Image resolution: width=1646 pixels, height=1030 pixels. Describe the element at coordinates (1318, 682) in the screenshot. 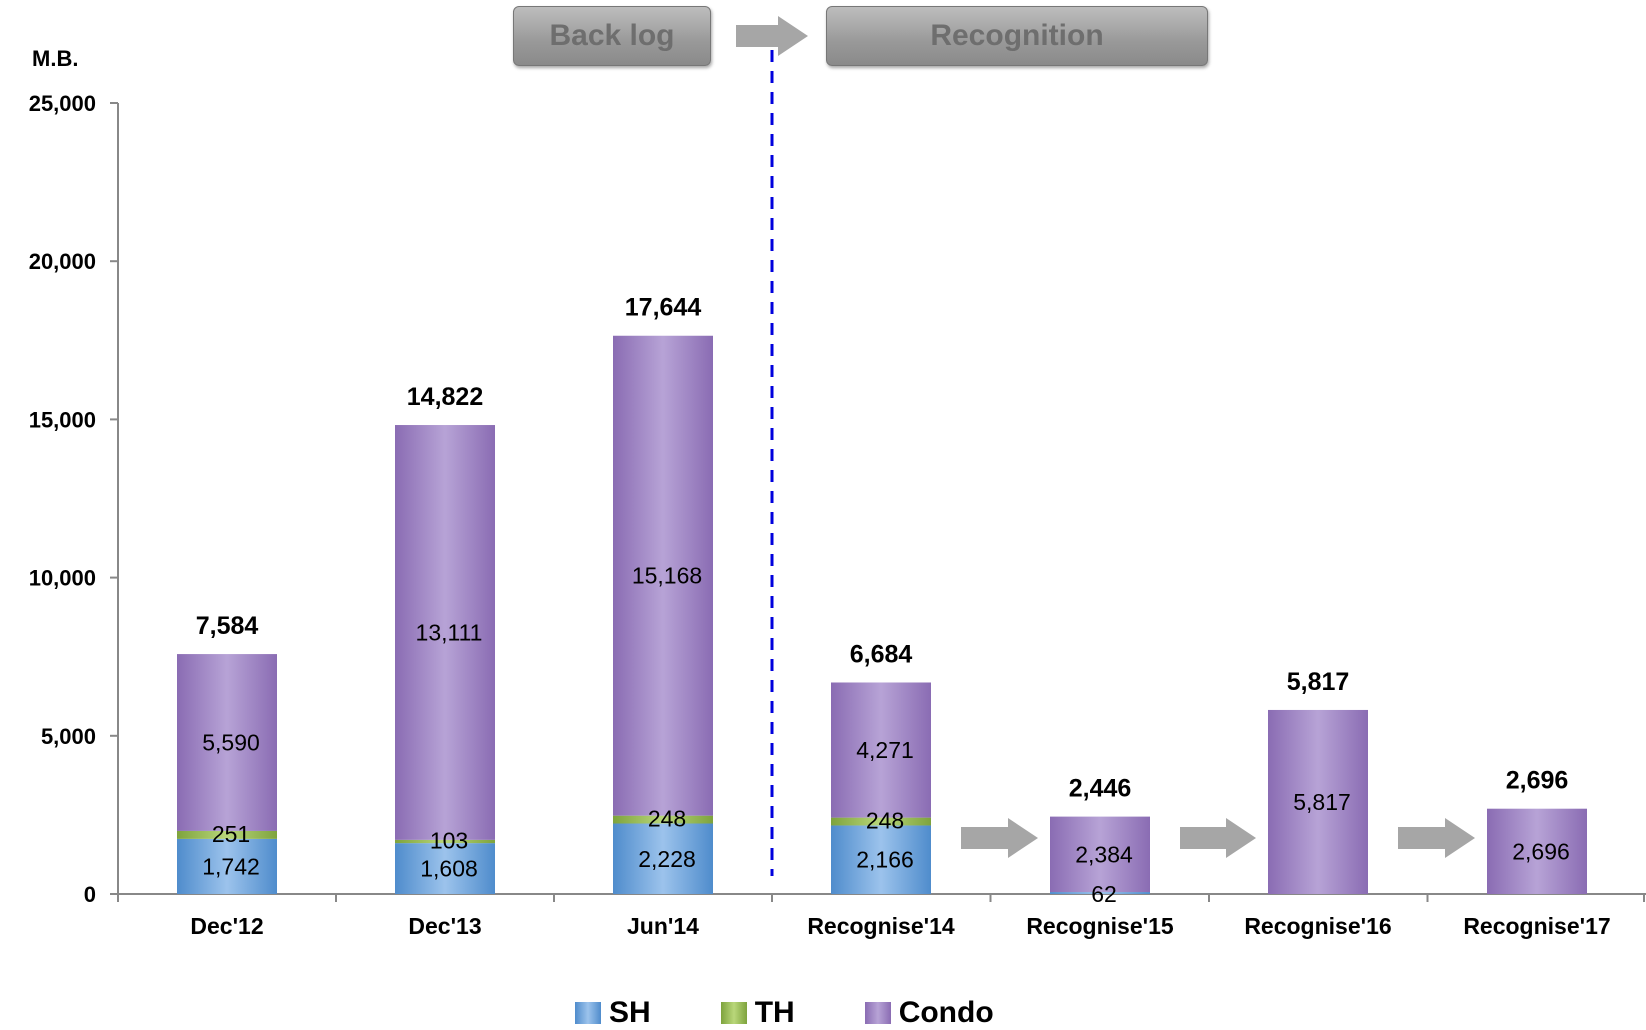

I see `total-label: 5,817` at that location.